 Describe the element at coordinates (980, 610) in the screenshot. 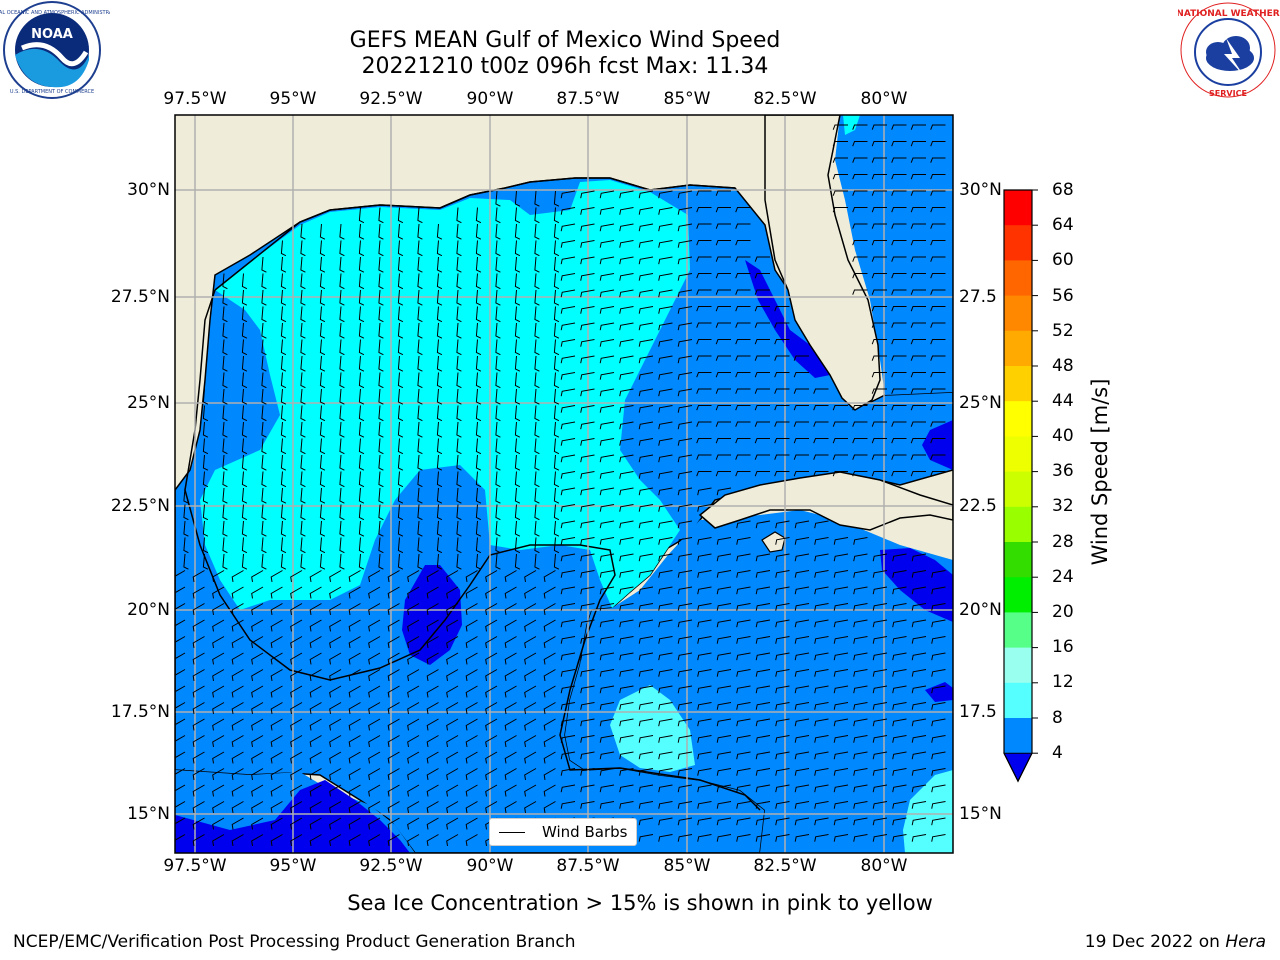

I see `lat-label-right: 20°N` at that location.